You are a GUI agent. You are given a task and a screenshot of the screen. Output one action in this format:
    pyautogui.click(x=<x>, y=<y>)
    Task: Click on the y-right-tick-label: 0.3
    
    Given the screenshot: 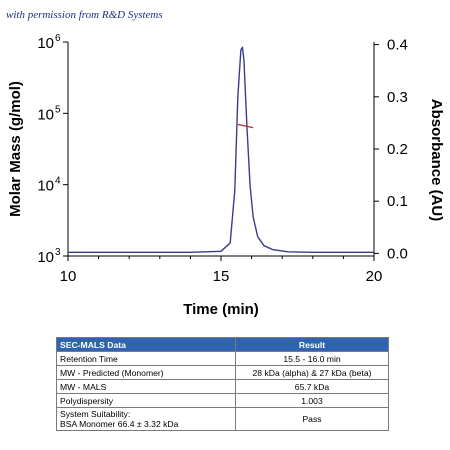 What is the action you would take?
    pyautogui.click(x=397, y=97)
    